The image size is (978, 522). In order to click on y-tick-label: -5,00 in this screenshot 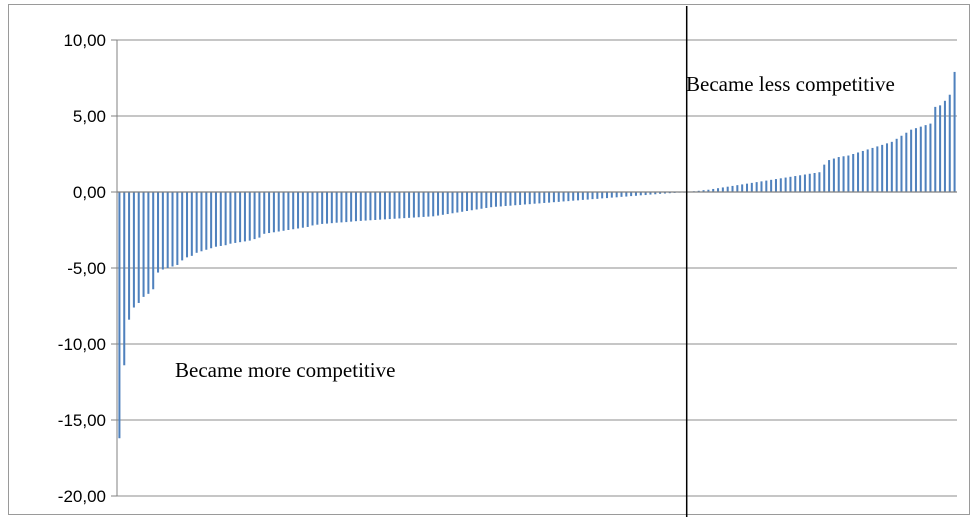, I will do `click(86, 268)`.